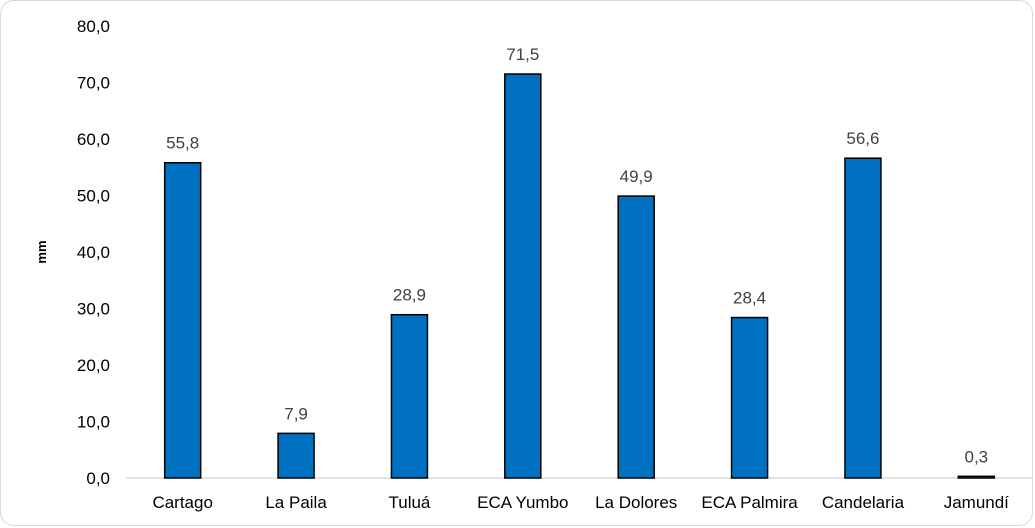 This screenshot has width=1035, height=528. Describe the element at coordinates (93, 26) in the screenshot. I see `y-tick-label: 80,0` at that location.